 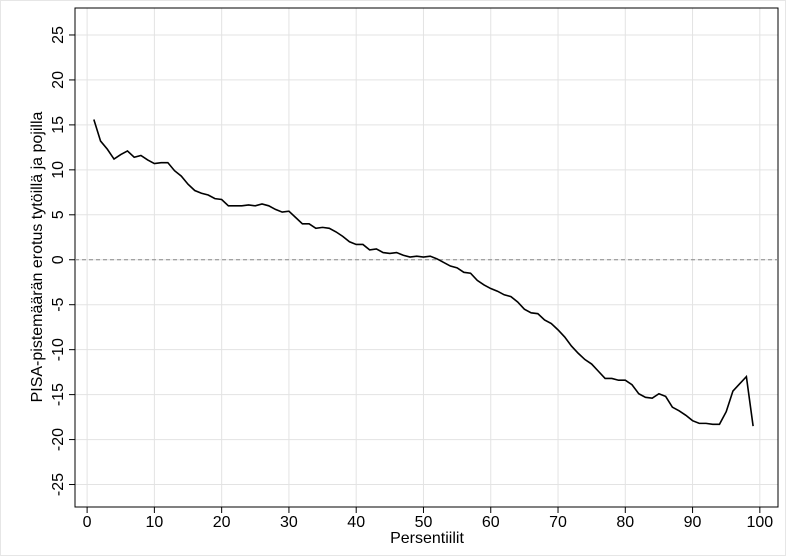 I want to click on y-tick-label: 20, so click(x=58, y=80).